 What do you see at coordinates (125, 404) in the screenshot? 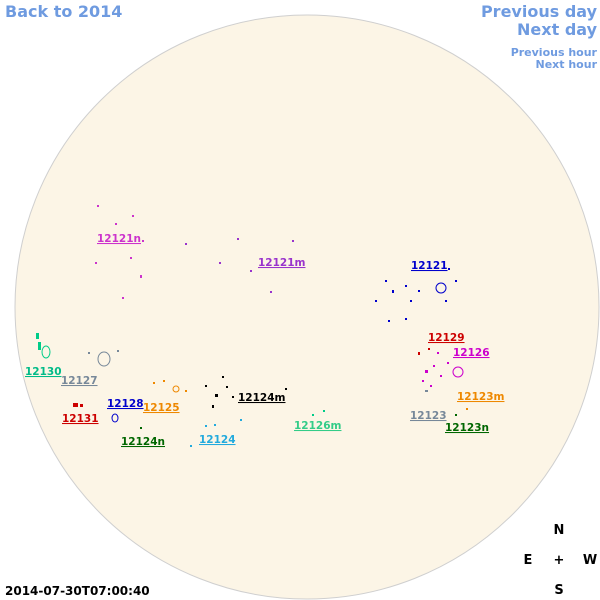
I see `region-label: 12128` at bounding box center [125, 404].